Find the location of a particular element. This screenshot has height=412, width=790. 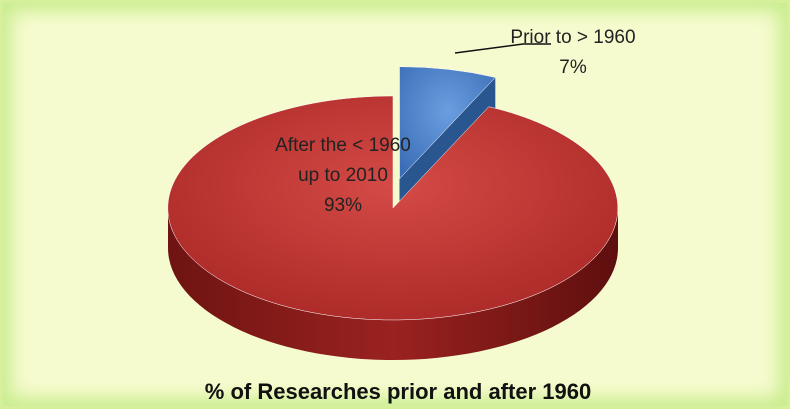

value-label: 7% is located at coordinates (573, 67).